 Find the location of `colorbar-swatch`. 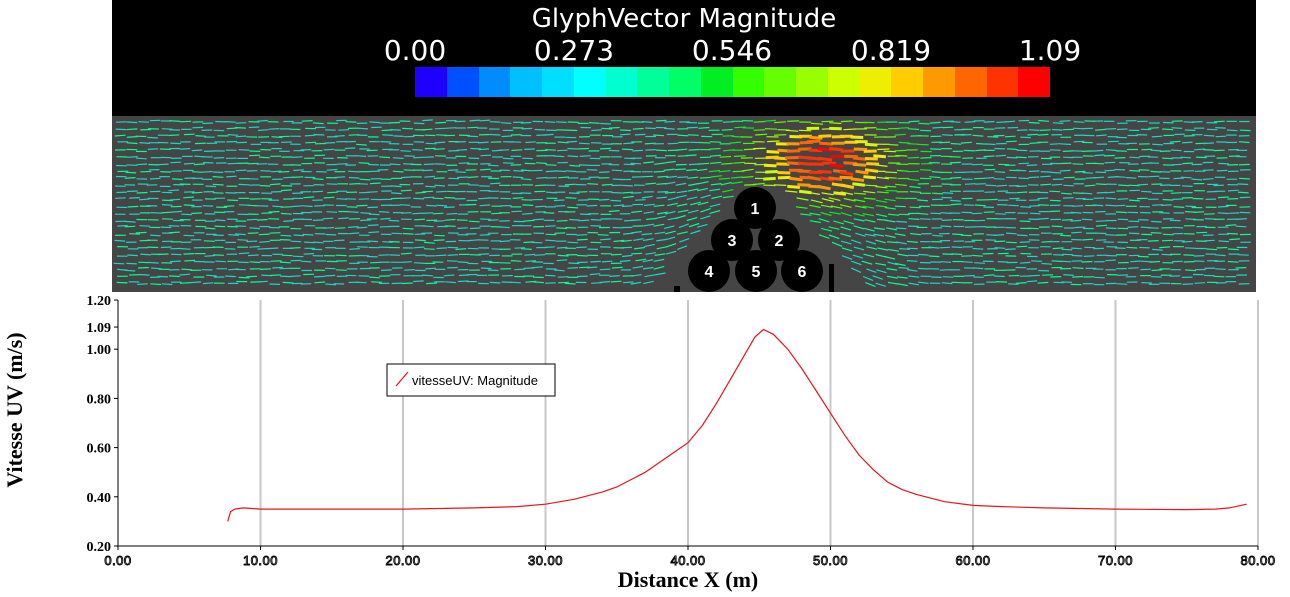

colorbar-swatch is located at coordinates (621, 82).